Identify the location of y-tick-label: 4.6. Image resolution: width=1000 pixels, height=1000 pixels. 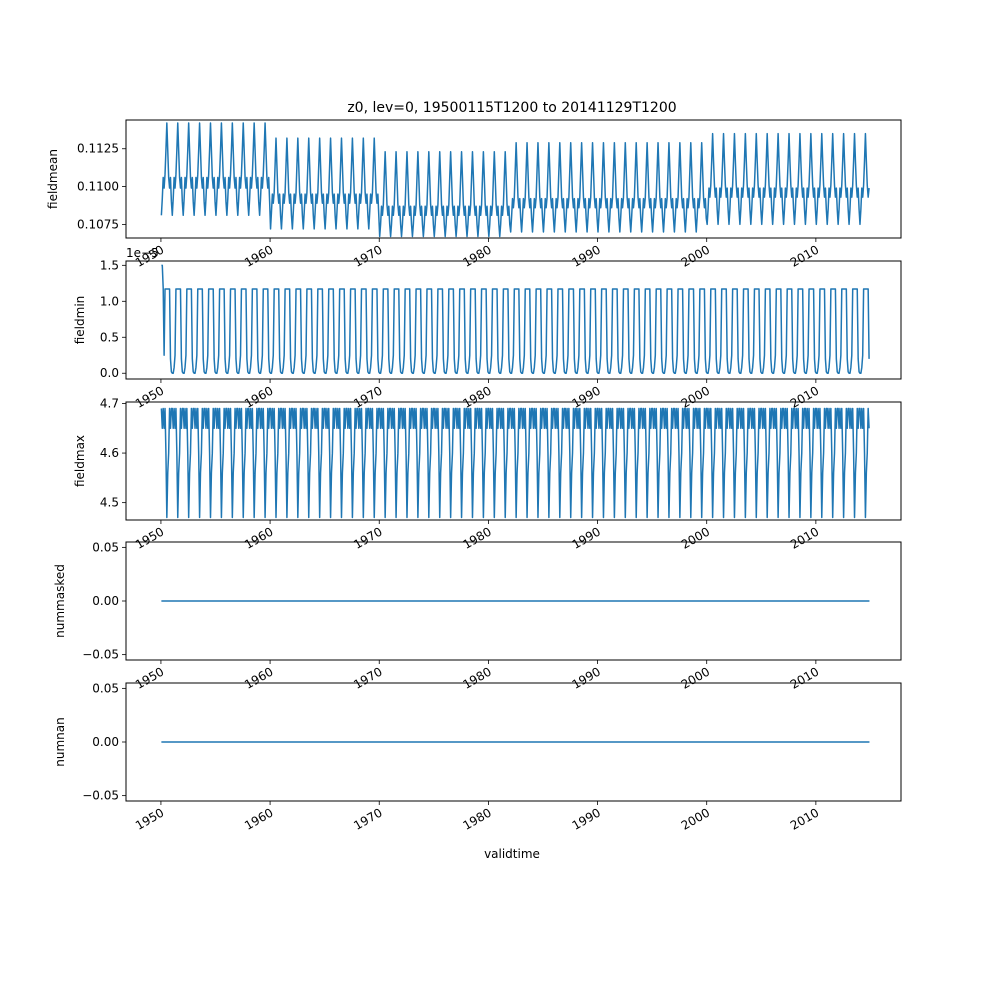
(109, 453).